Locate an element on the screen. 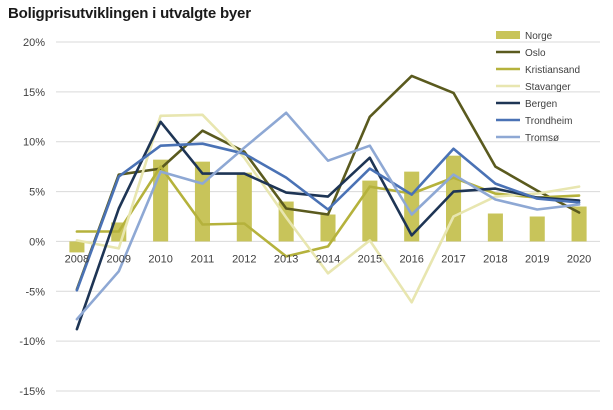  legend-swatch-norge is located at coordinates (508, 35).